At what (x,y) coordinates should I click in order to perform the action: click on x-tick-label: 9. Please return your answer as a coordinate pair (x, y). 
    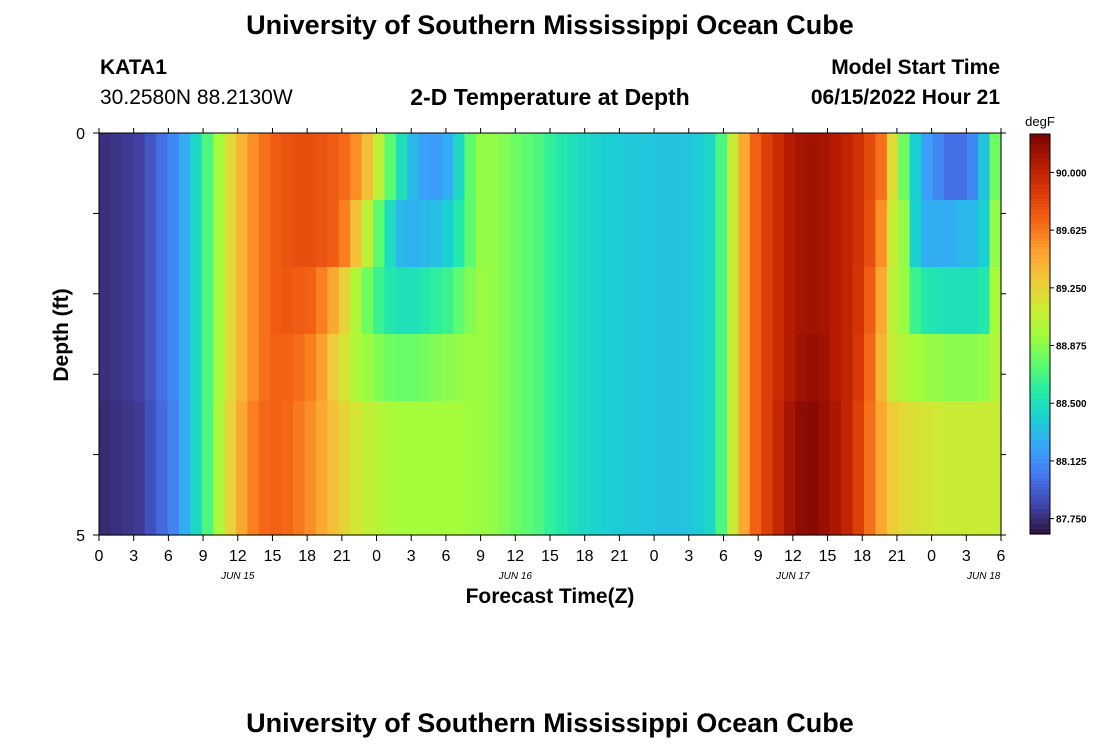
    Looking at the image, I should click on (203, 556).